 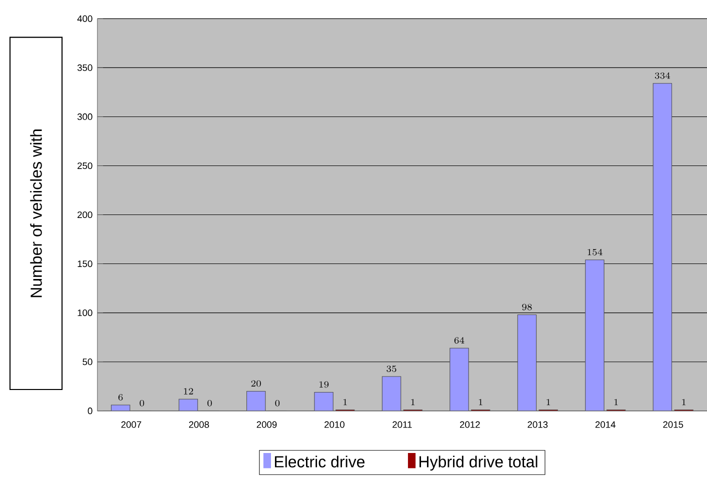 I want to click on x-tick-label: 2015, so click(x=673, y=424).